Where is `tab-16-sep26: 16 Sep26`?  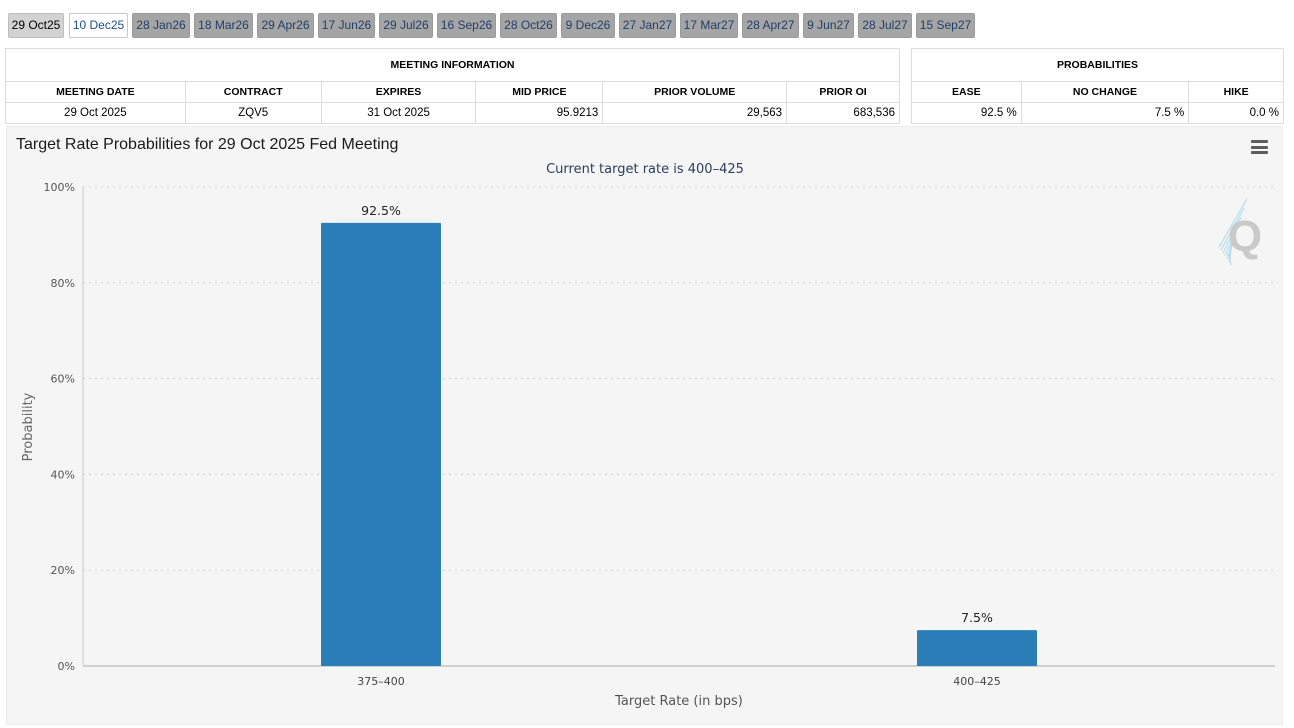 tab-16-sep26: 16 Sep26 is located at coordinates (466, 25).